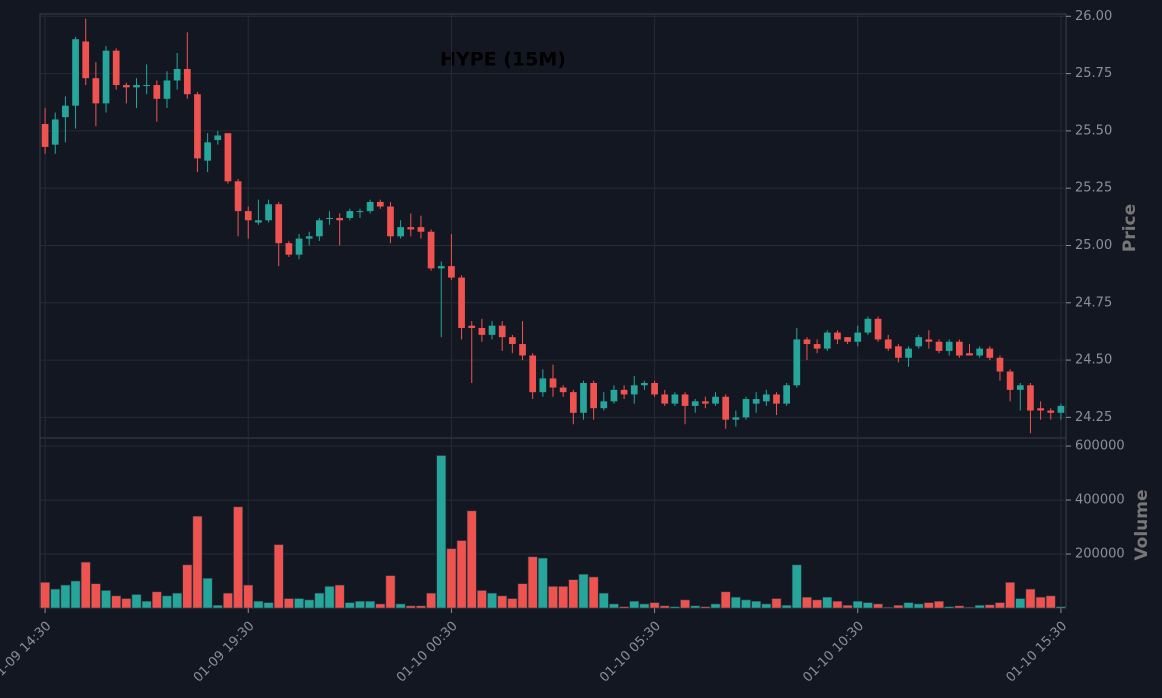 The height and width of the screenshot is (698, 1162). Describe the element at coordinates (1142, 524) in the screenshot. I see `y2-axis-label: Volume` at that location.